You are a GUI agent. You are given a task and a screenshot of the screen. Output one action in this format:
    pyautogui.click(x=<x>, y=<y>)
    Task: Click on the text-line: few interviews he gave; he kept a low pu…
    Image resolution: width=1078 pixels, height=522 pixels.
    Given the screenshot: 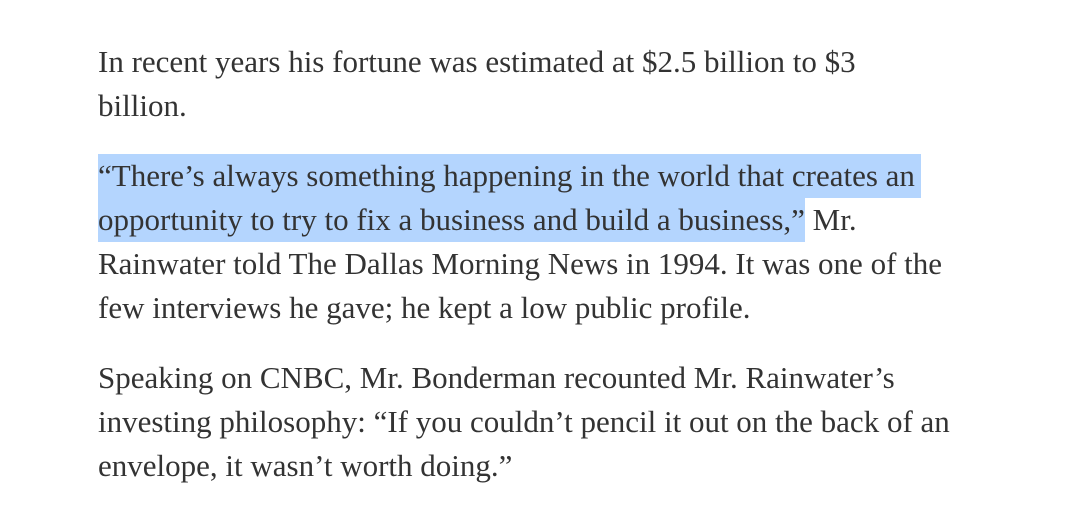 What is the action you would take?
    pyautogui.click(x=424, y=307)
    